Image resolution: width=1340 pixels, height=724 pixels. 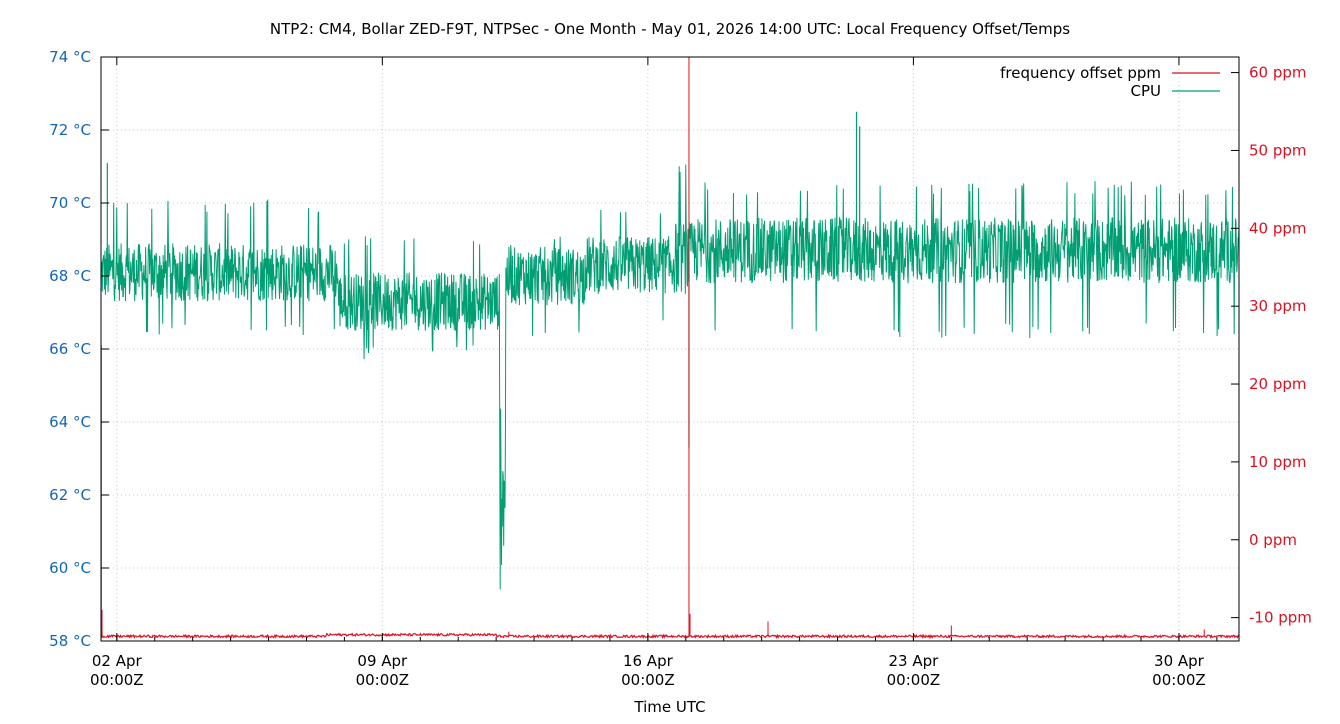 What do you see at coordinates (1278, 384) in the screenshot?
I see `y2-tick-label: 20 ppm` at bounding box center [1278, 384].